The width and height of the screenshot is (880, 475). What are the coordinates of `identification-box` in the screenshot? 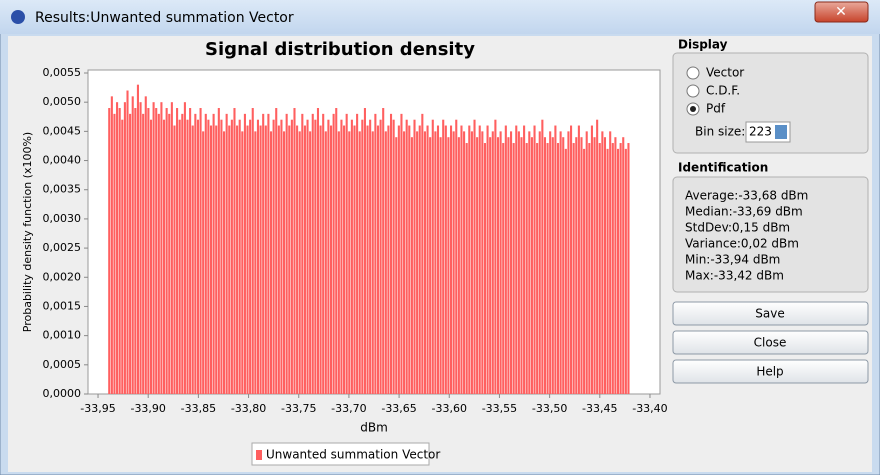 It's located at (770, 234).